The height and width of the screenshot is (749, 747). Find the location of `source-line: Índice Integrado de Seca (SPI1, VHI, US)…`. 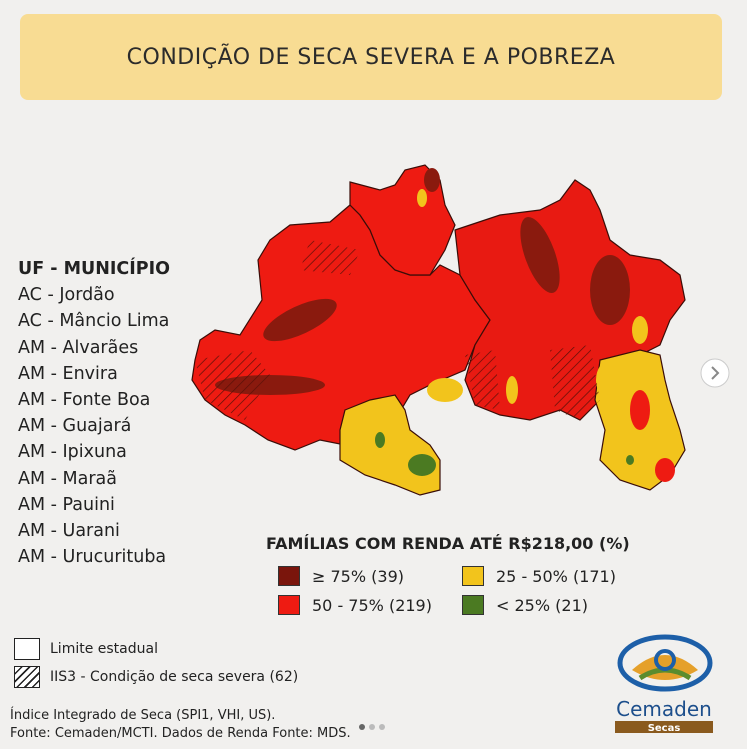

source-line: Índice Integrado de Seca (SPI1, VHI, US)… is located at coordinates (143, 715).